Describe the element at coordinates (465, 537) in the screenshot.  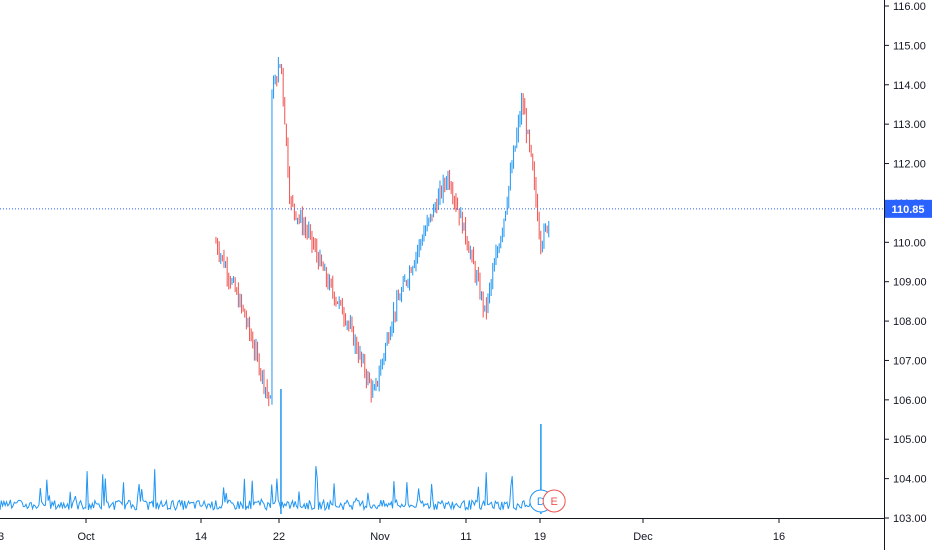
I see `time-tick-5: 11` at that location.